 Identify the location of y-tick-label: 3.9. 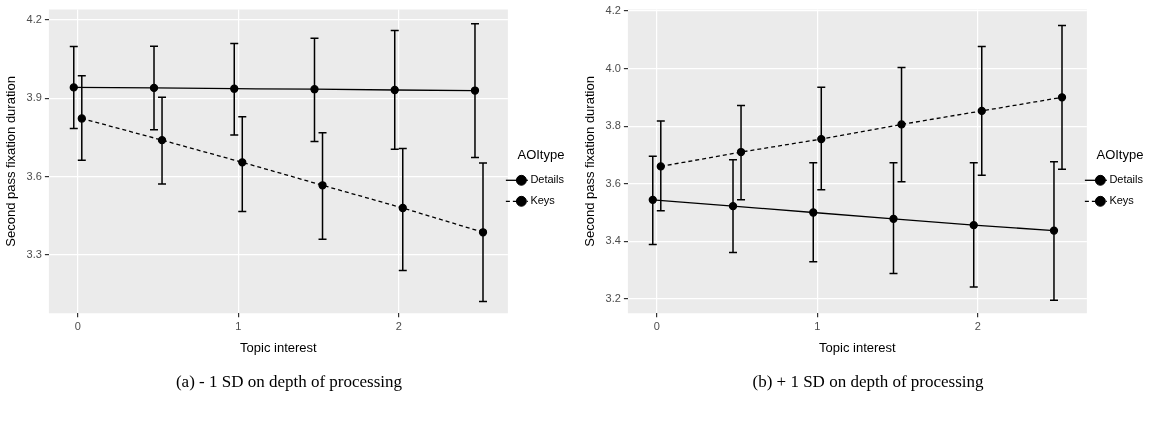
(34, 97).